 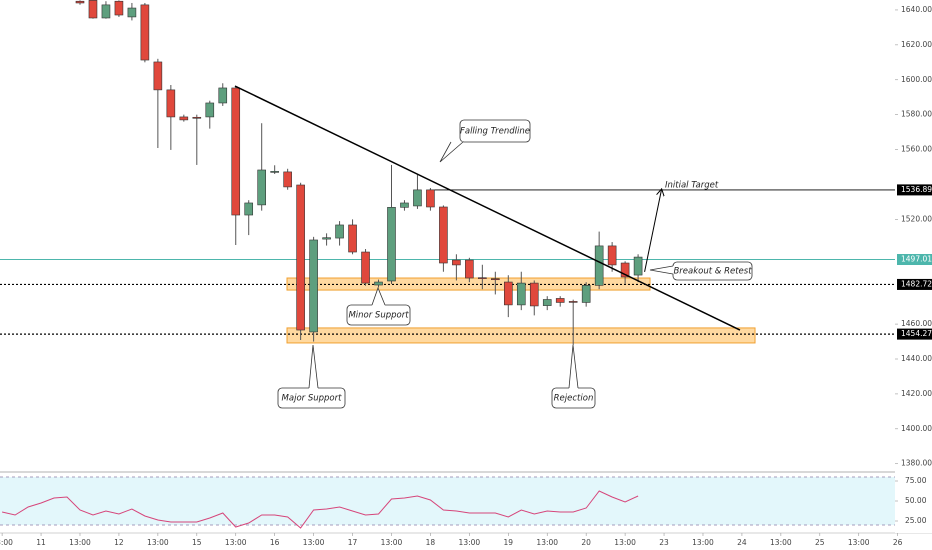 I want to click on rsi-tick-label: 50.00, so click(x=916, y=500).